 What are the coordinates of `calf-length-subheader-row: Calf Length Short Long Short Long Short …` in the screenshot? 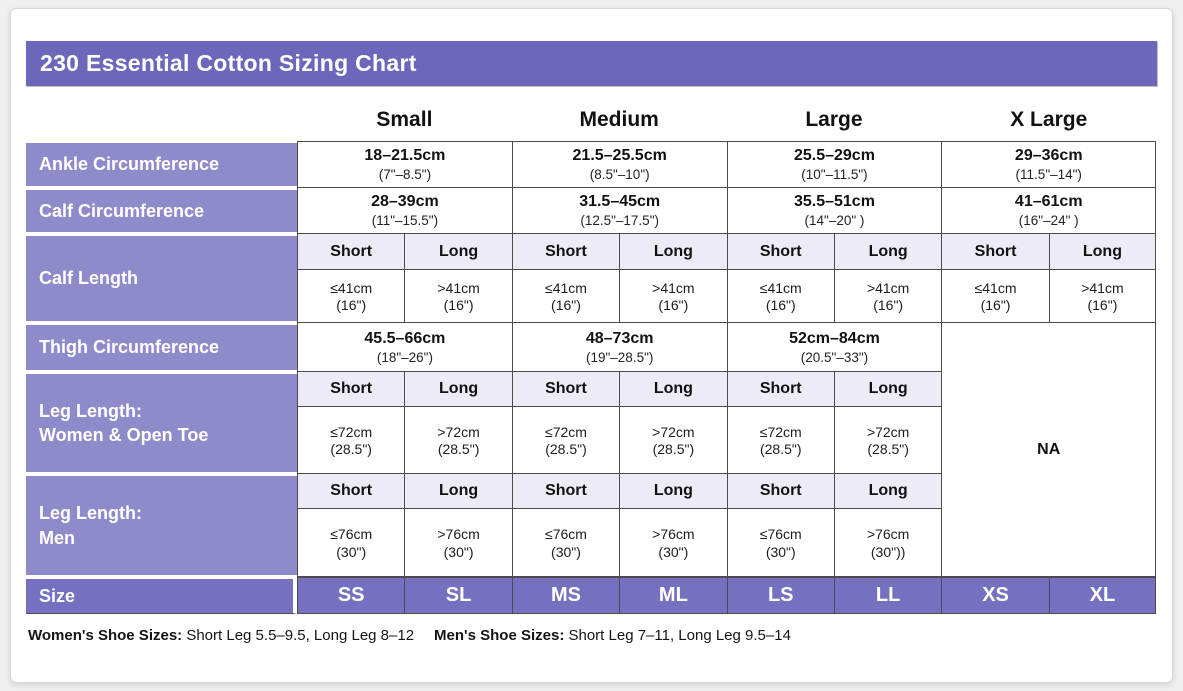 It's located at (591, 278).